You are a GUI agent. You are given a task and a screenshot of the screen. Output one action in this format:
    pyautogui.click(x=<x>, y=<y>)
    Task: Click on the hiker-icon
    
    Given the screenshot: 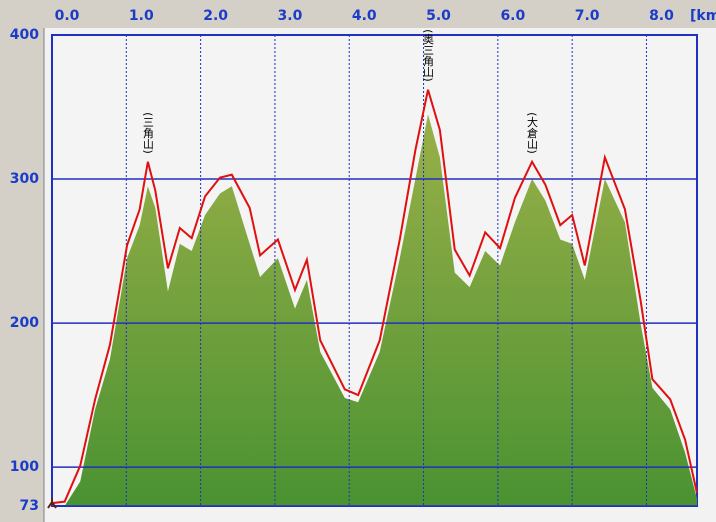 What is the action you would take?
    pyautogui.click(x=52, y=503)
    